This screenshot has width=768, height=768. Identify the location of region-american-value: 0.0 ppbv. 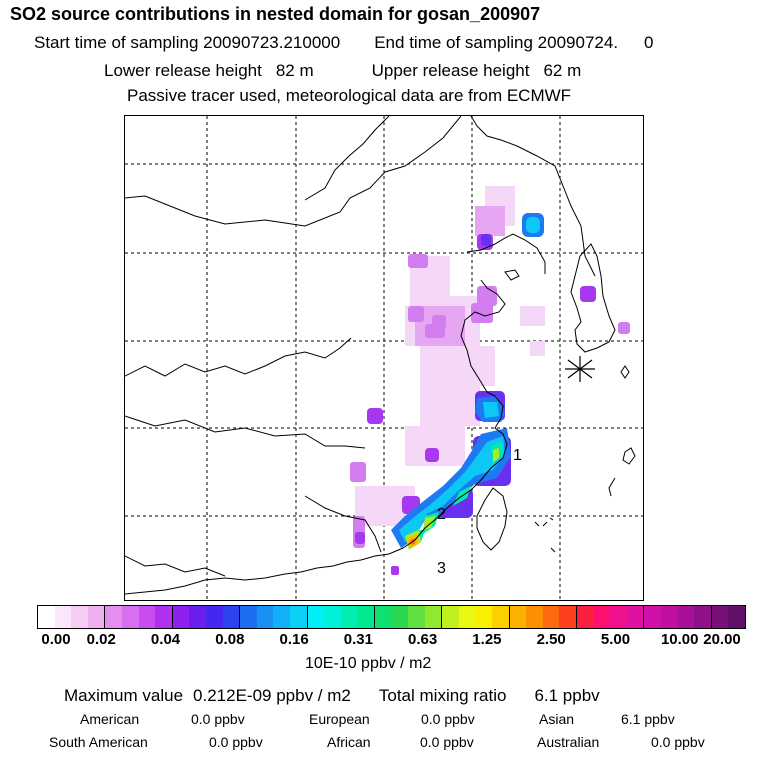
(218, 719).